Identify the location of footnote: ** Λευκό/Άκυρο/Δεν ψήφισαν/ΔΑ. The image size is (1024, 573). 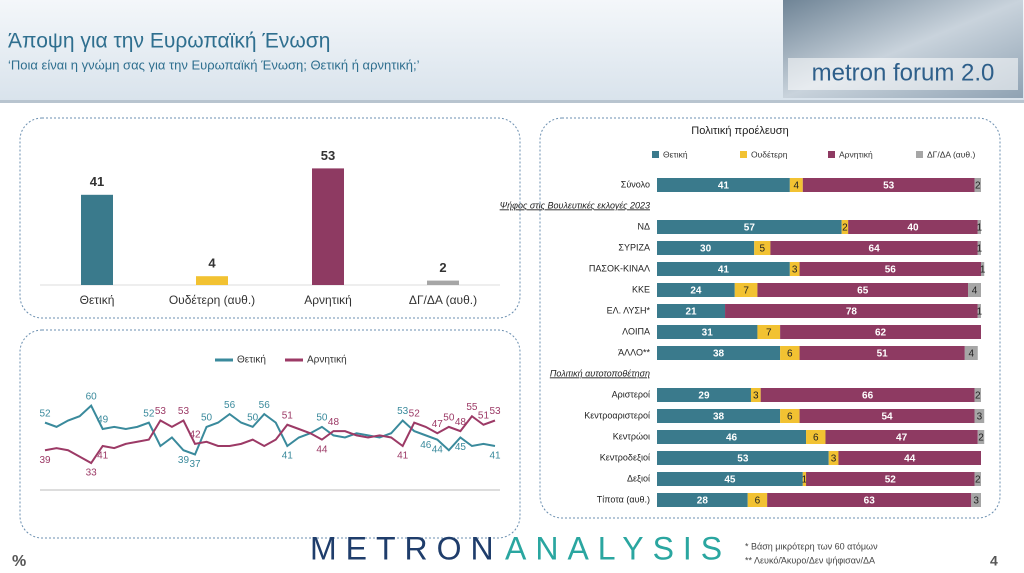
(810, 560).